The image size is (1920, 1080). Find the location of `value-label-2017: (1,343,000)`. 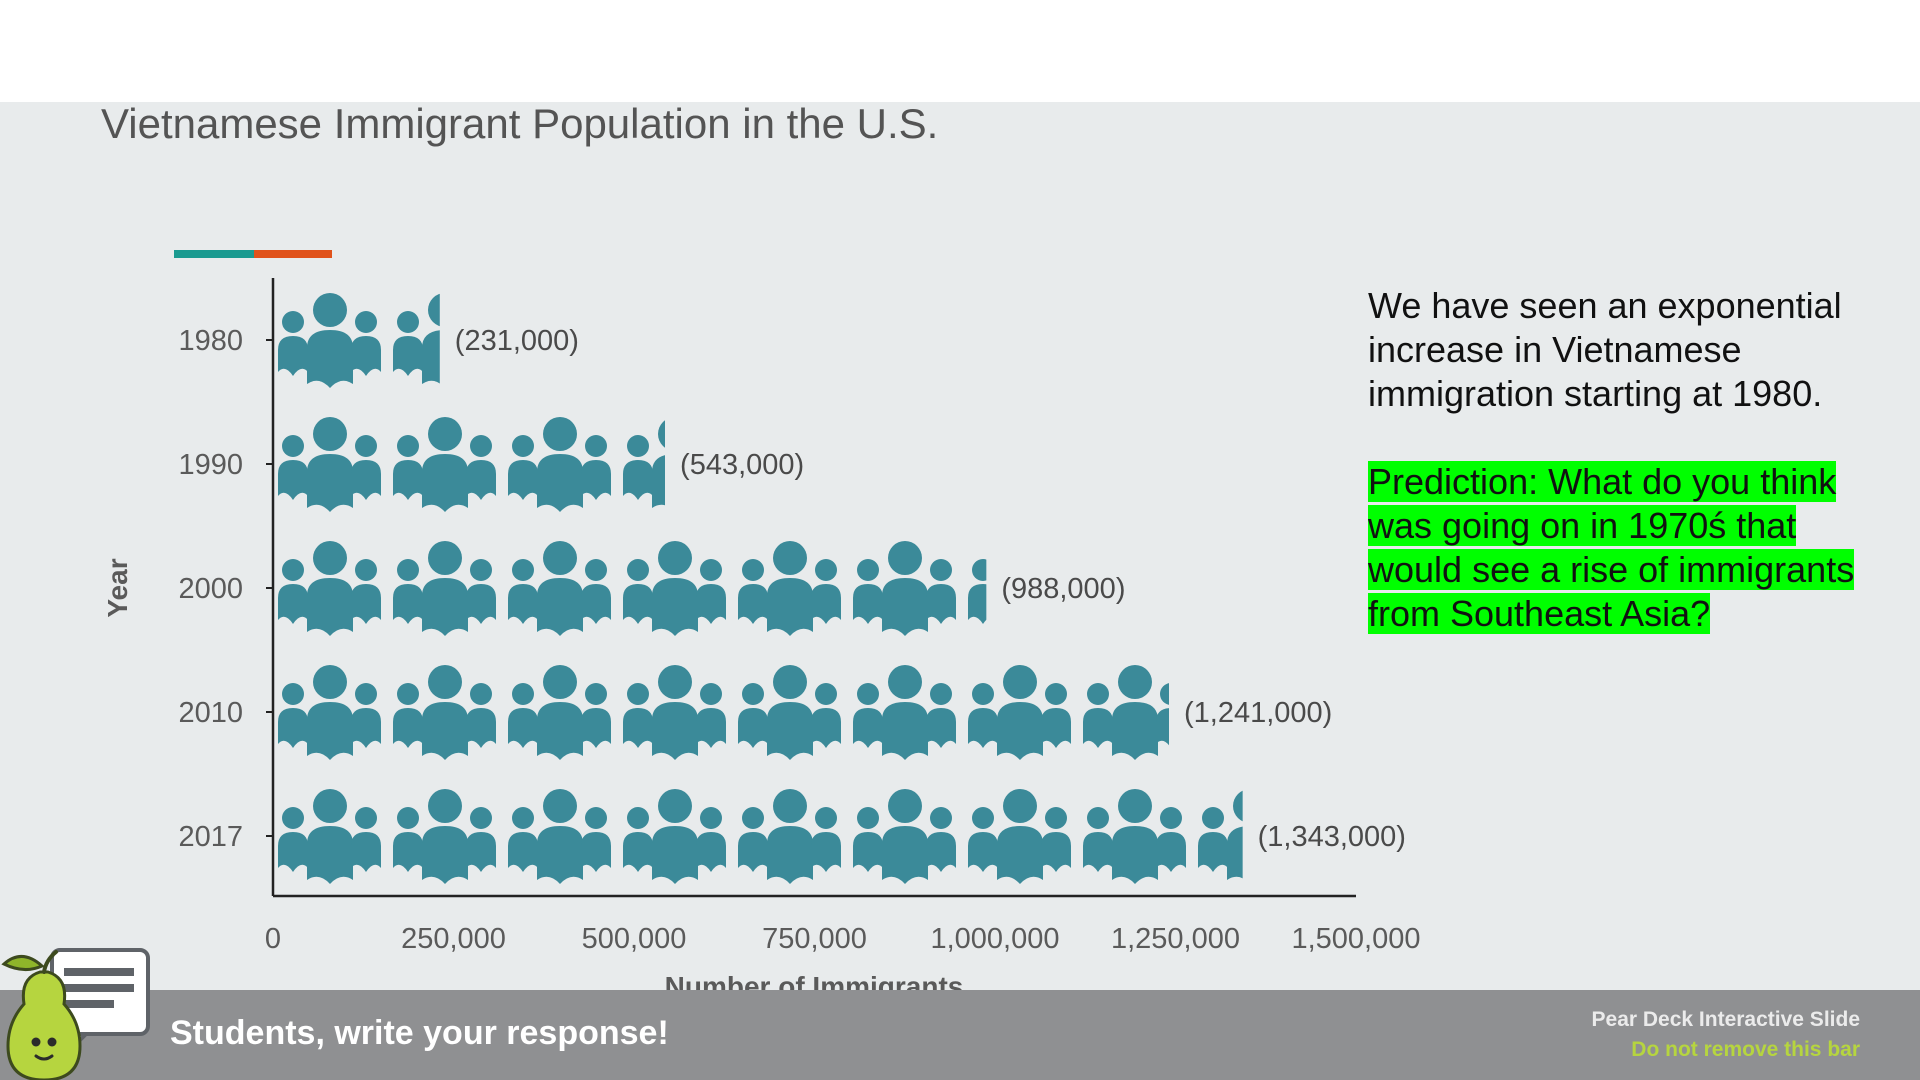

value-label-2017: (1,343,000) is located at coordinates (1332, 837).